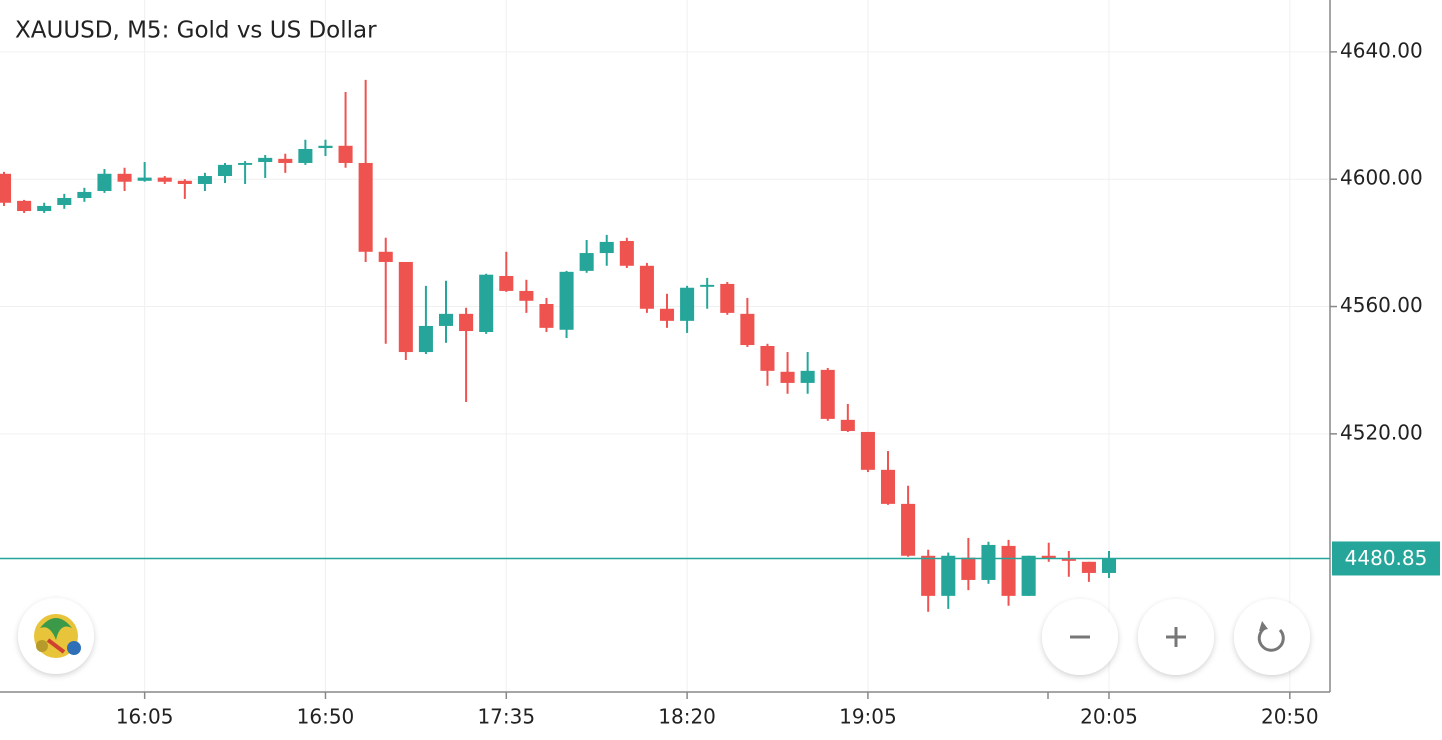 This screenshot has height=740, width=1442. Describe the element at coordinates (326, 717) in the screenshot. I see `x-tick-label: 16:50` at that location.